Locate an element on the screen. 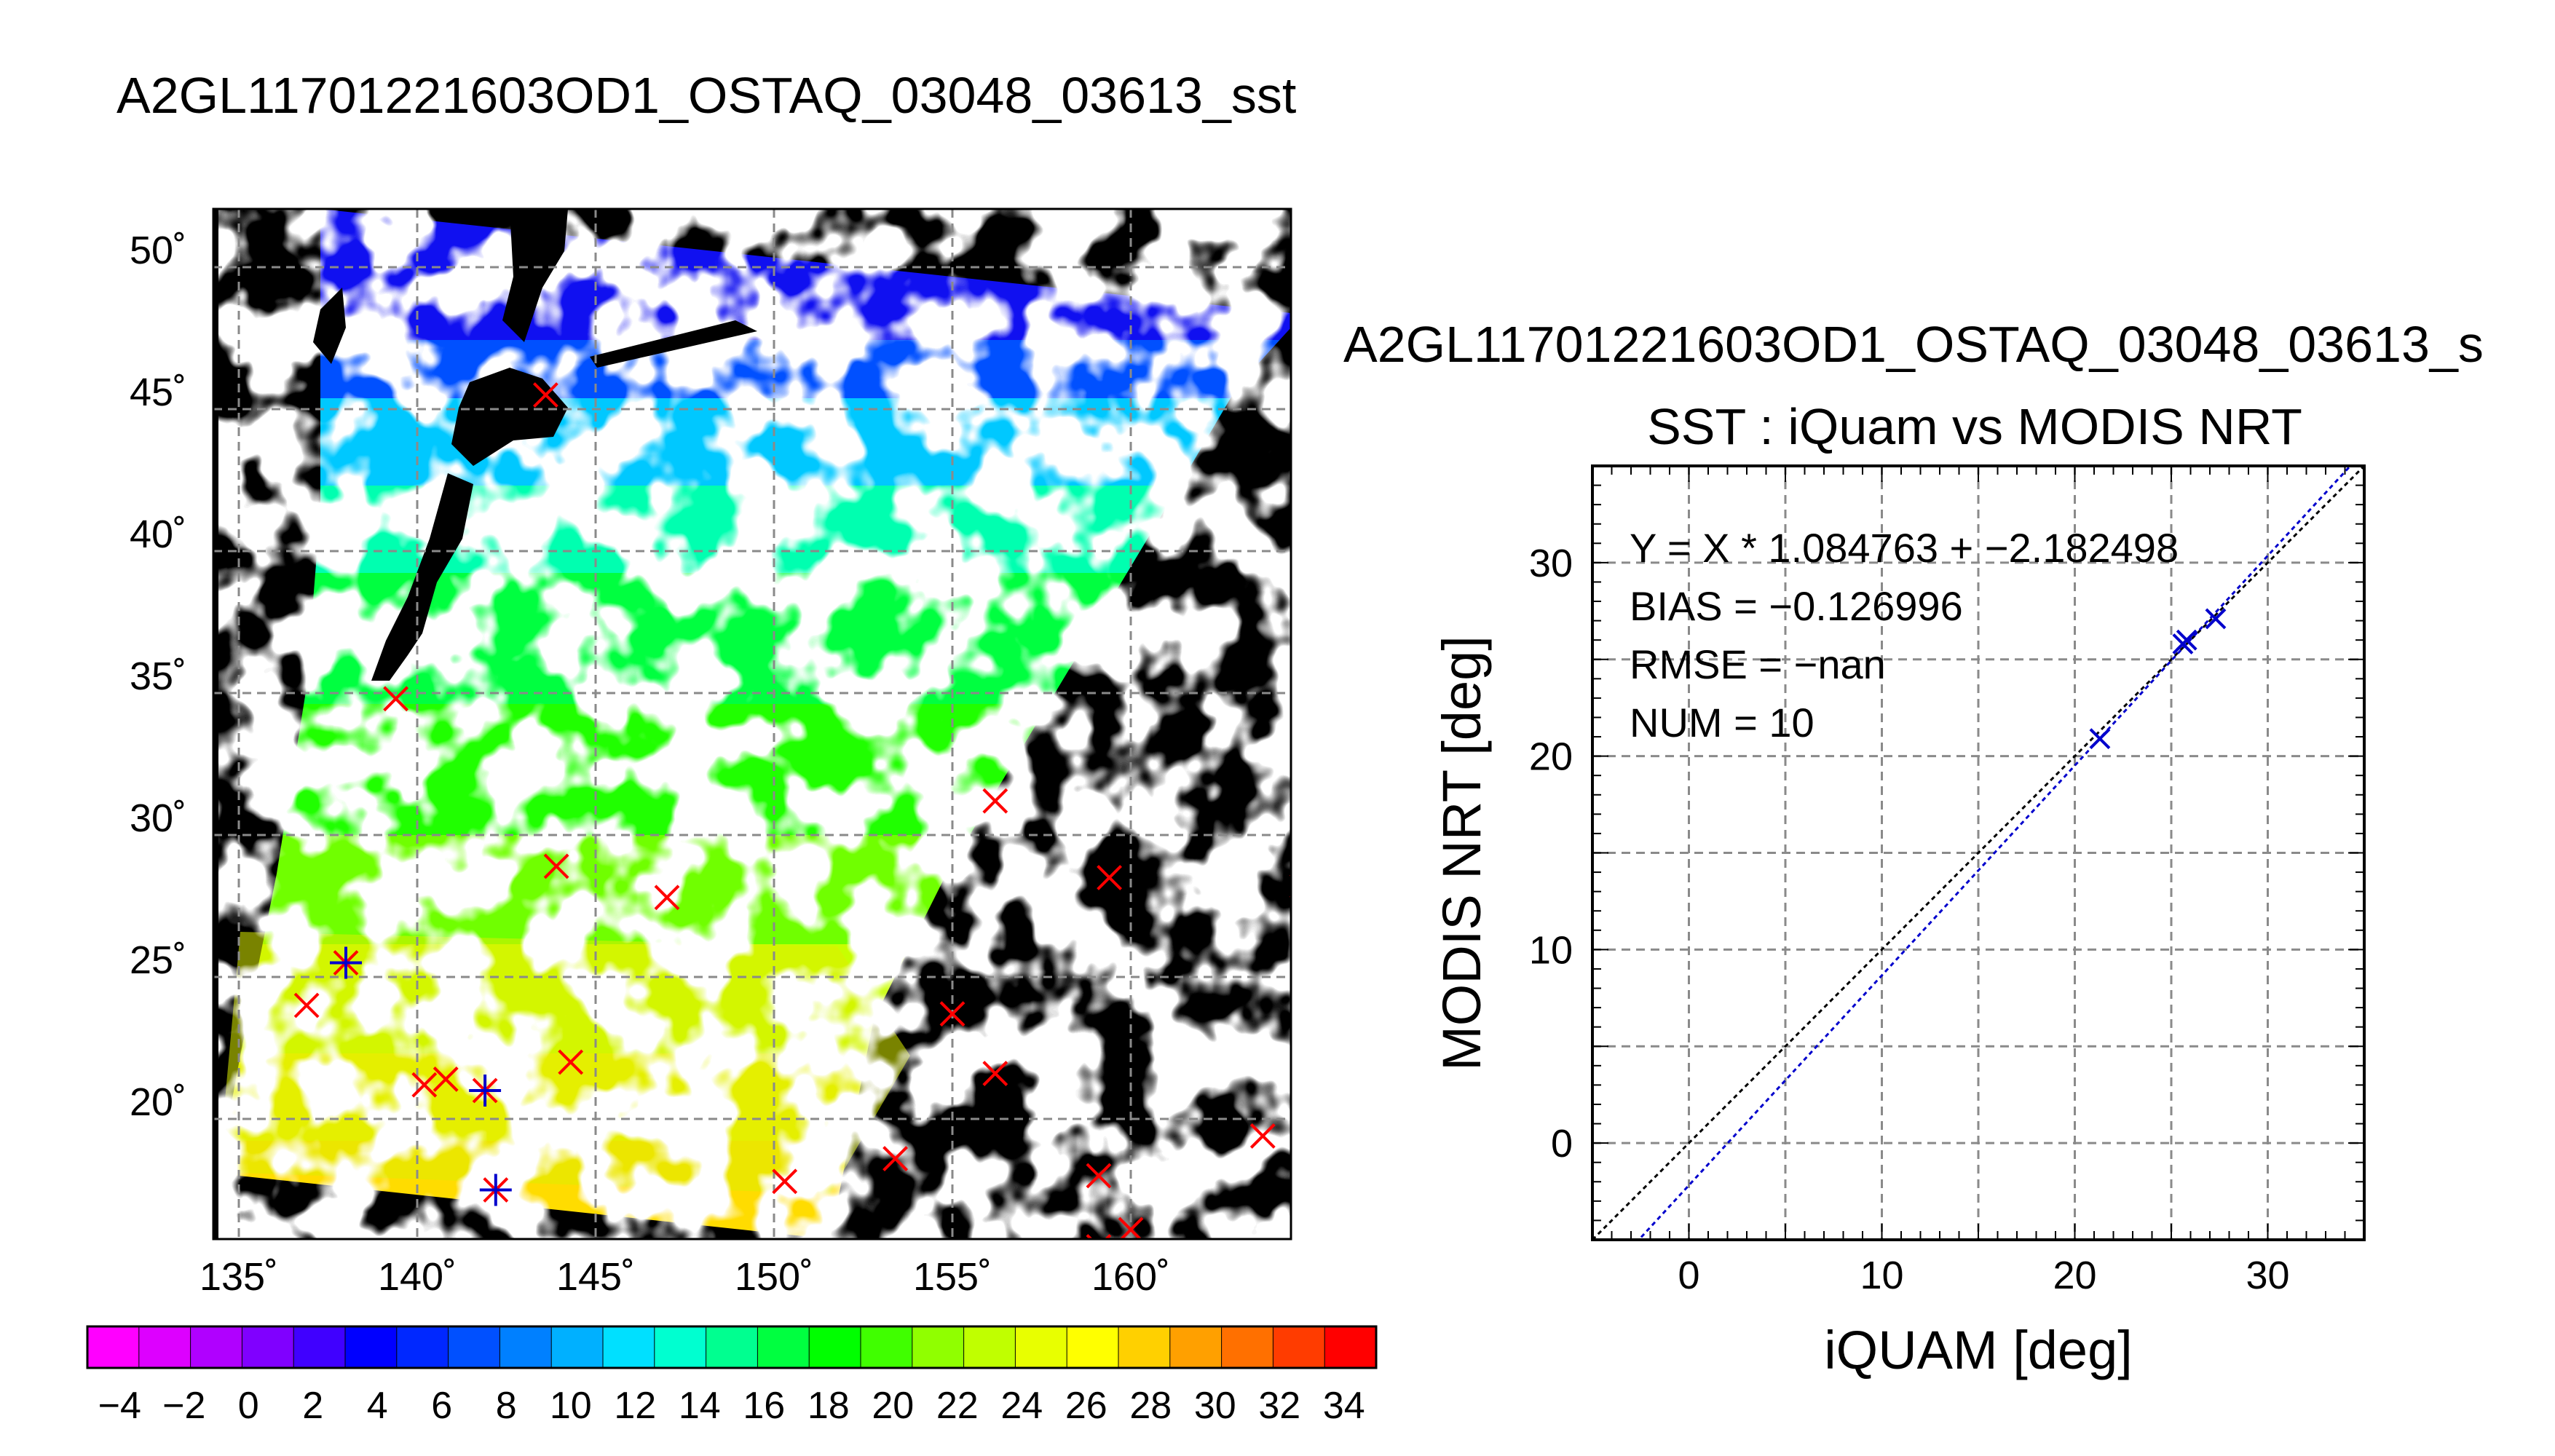 This screenshot has width=2555, height=1456. lat-tick-label: 45˚ is located at coordinates (158, 392).